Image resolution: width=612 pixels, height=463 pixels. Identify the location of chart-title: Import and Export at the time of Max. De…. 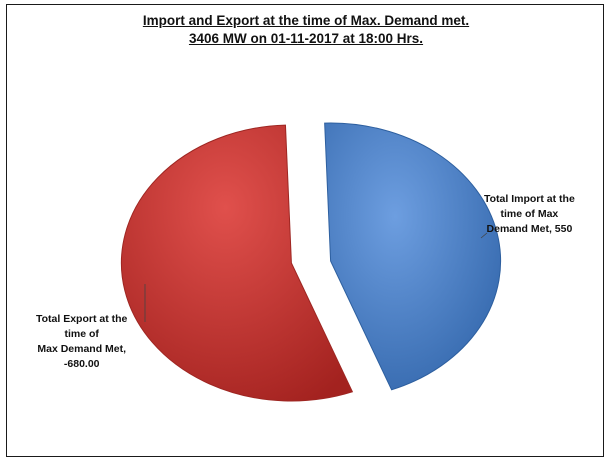
(306, 30).